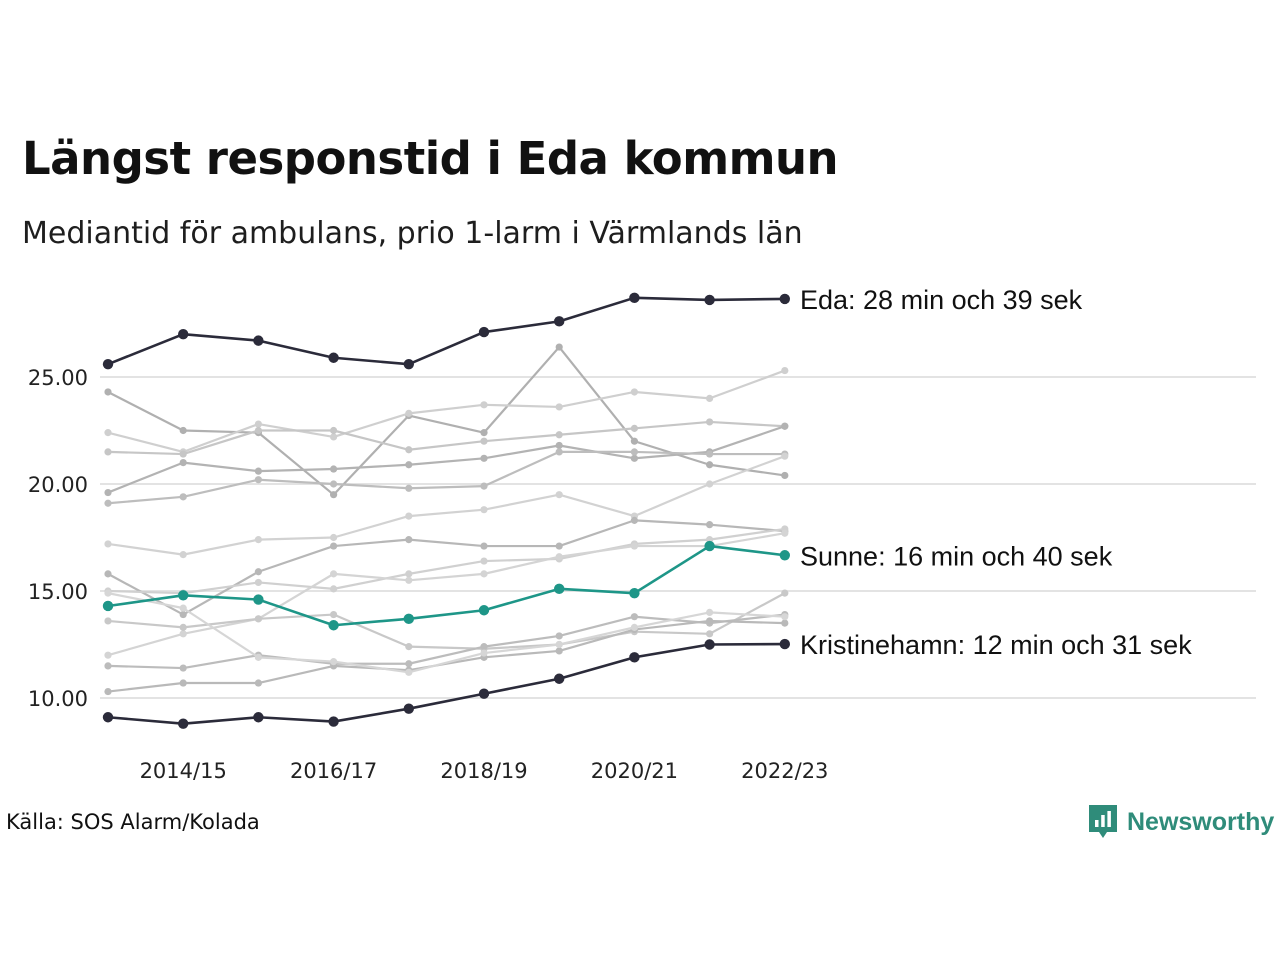 The width and height of the screenshot is (1280, 960). Describe the element at coordinates (1201, 821) in the screenshot. I see `brand-name: Newsworthy` at that location.